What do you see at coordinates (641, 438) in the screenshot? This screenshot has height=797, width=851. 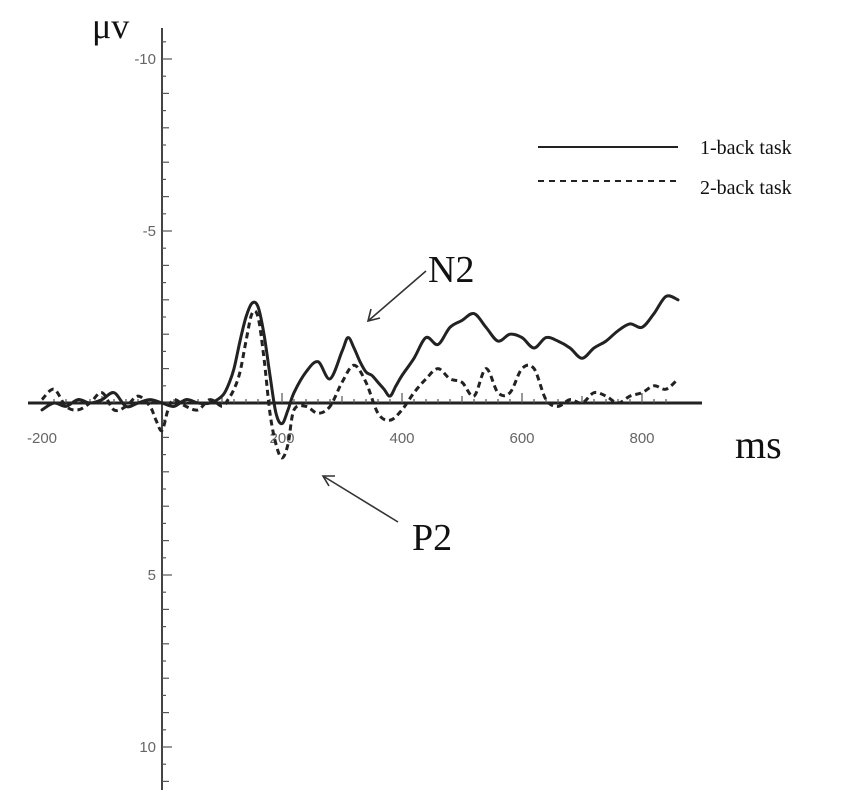 I see `x-tick-label: 800` at bounding box center [641, 438].